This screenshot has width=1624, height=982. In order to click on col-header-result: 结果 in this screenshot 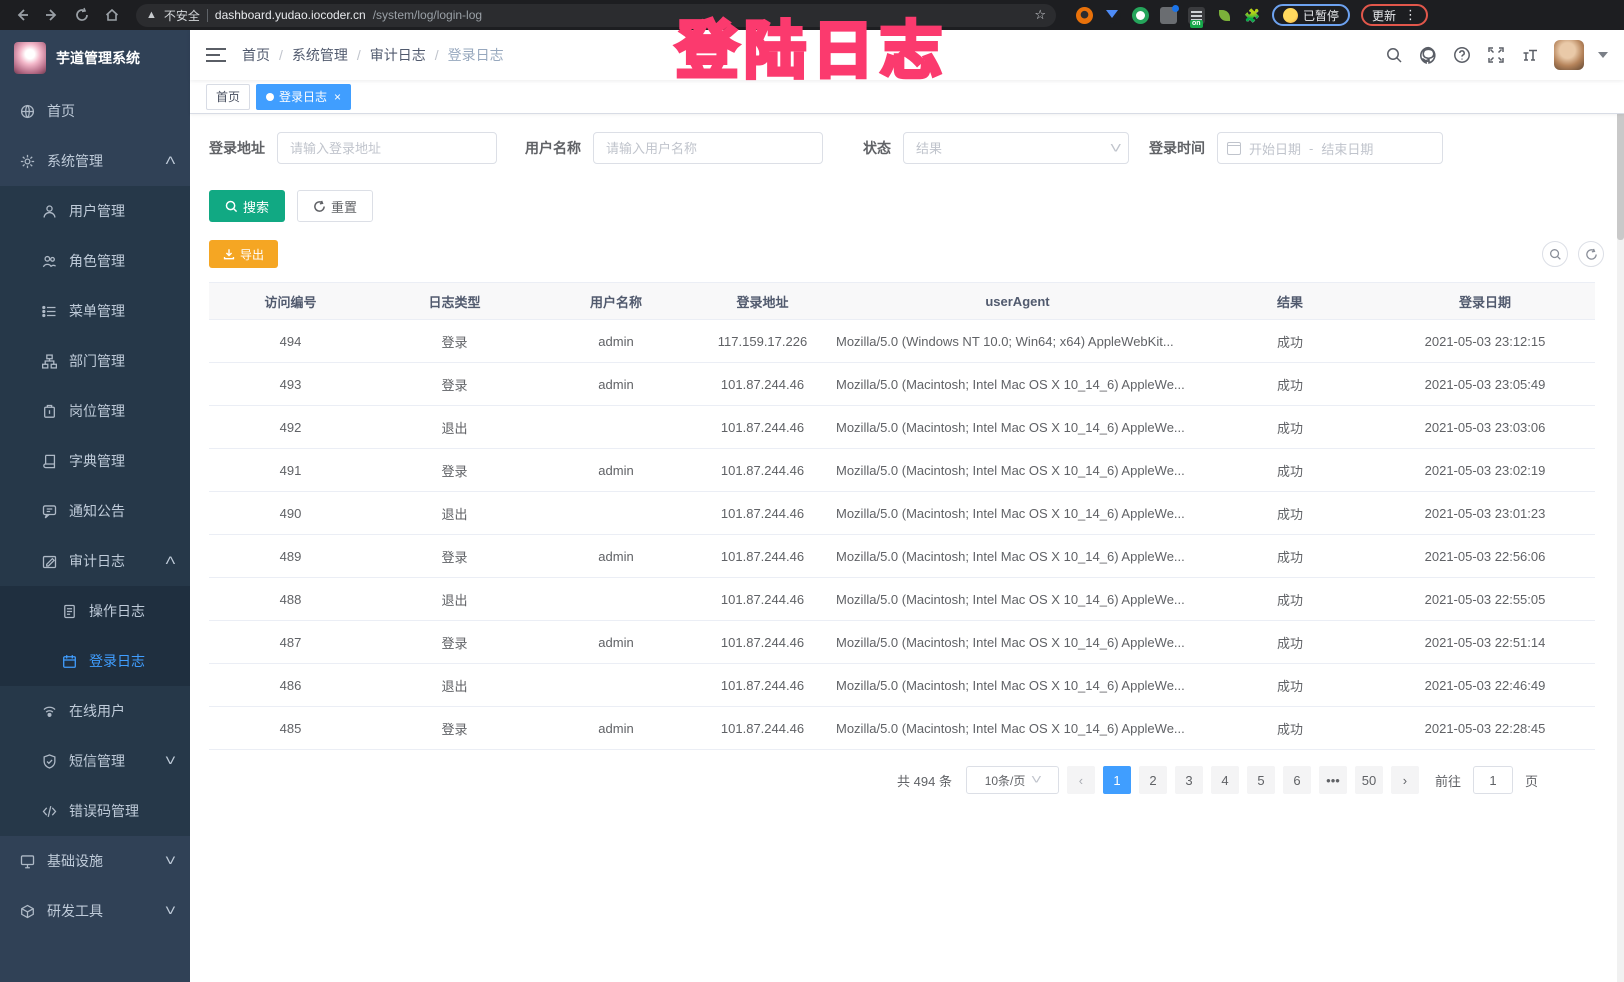, I will do `click(1289, 302)`.